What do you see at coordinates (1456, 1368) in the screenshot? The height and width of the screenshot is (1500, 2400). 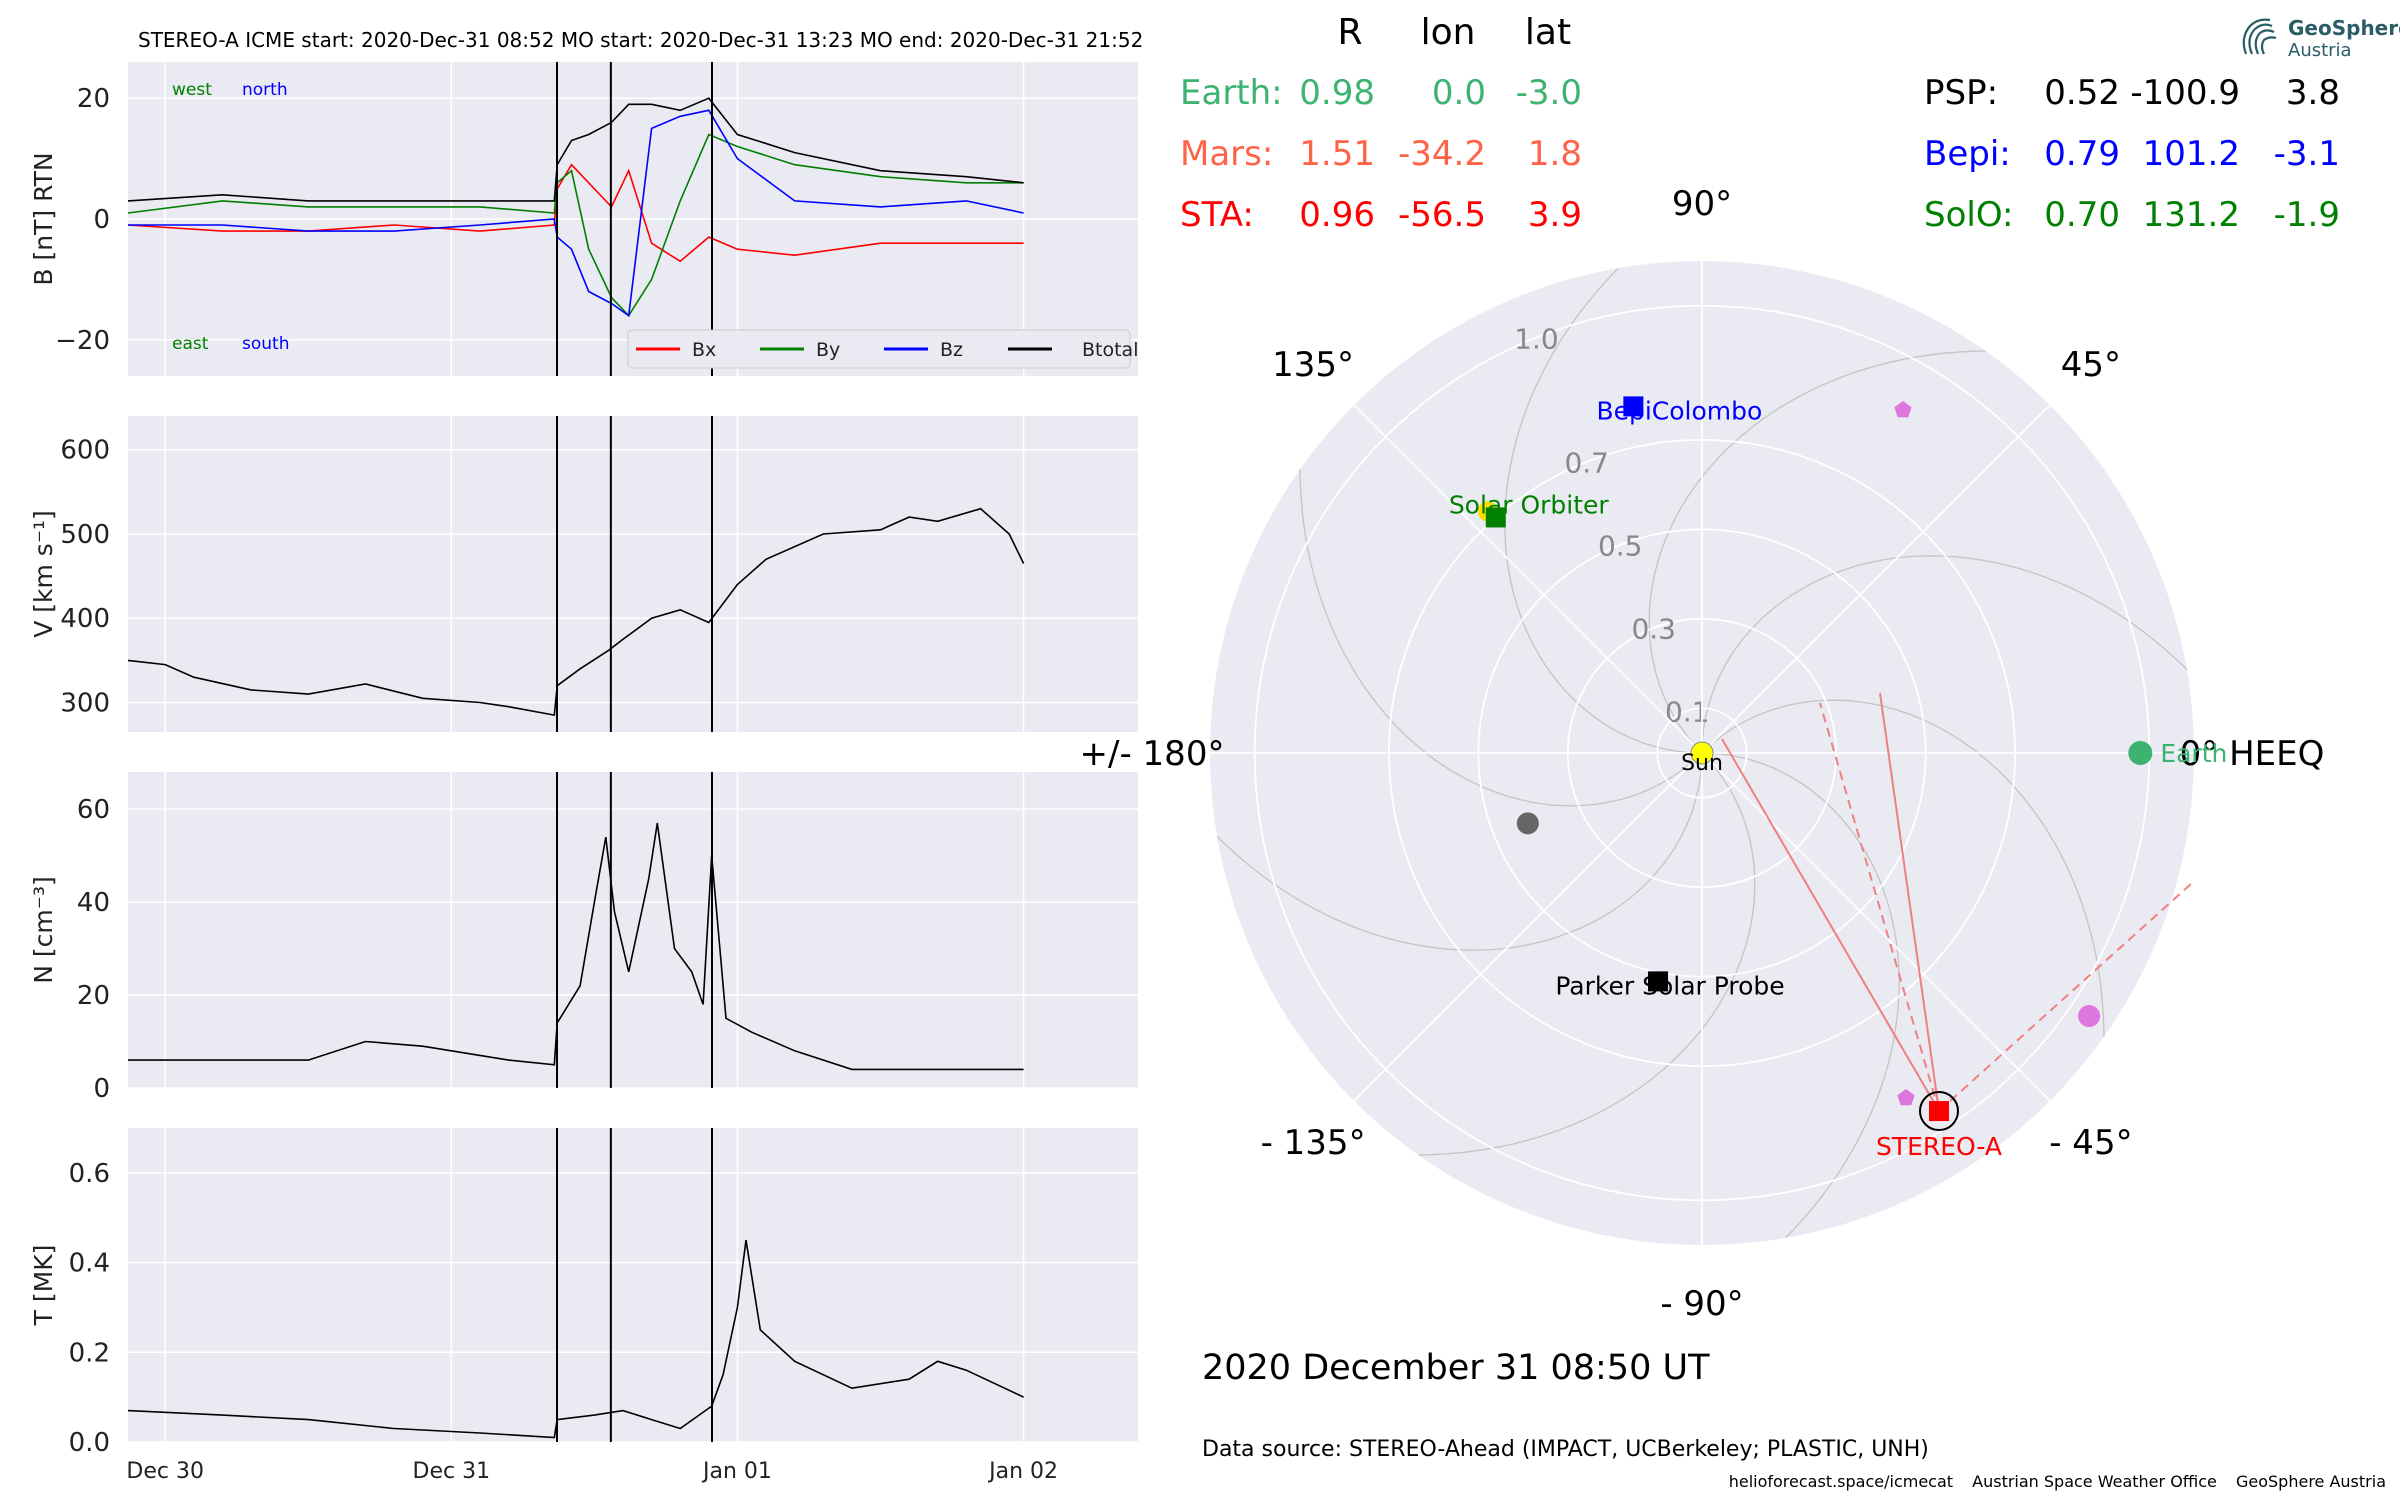 I see `timestamp-label: 2020 December 31 08:50 UT` at bounding box center [1456, 1368].